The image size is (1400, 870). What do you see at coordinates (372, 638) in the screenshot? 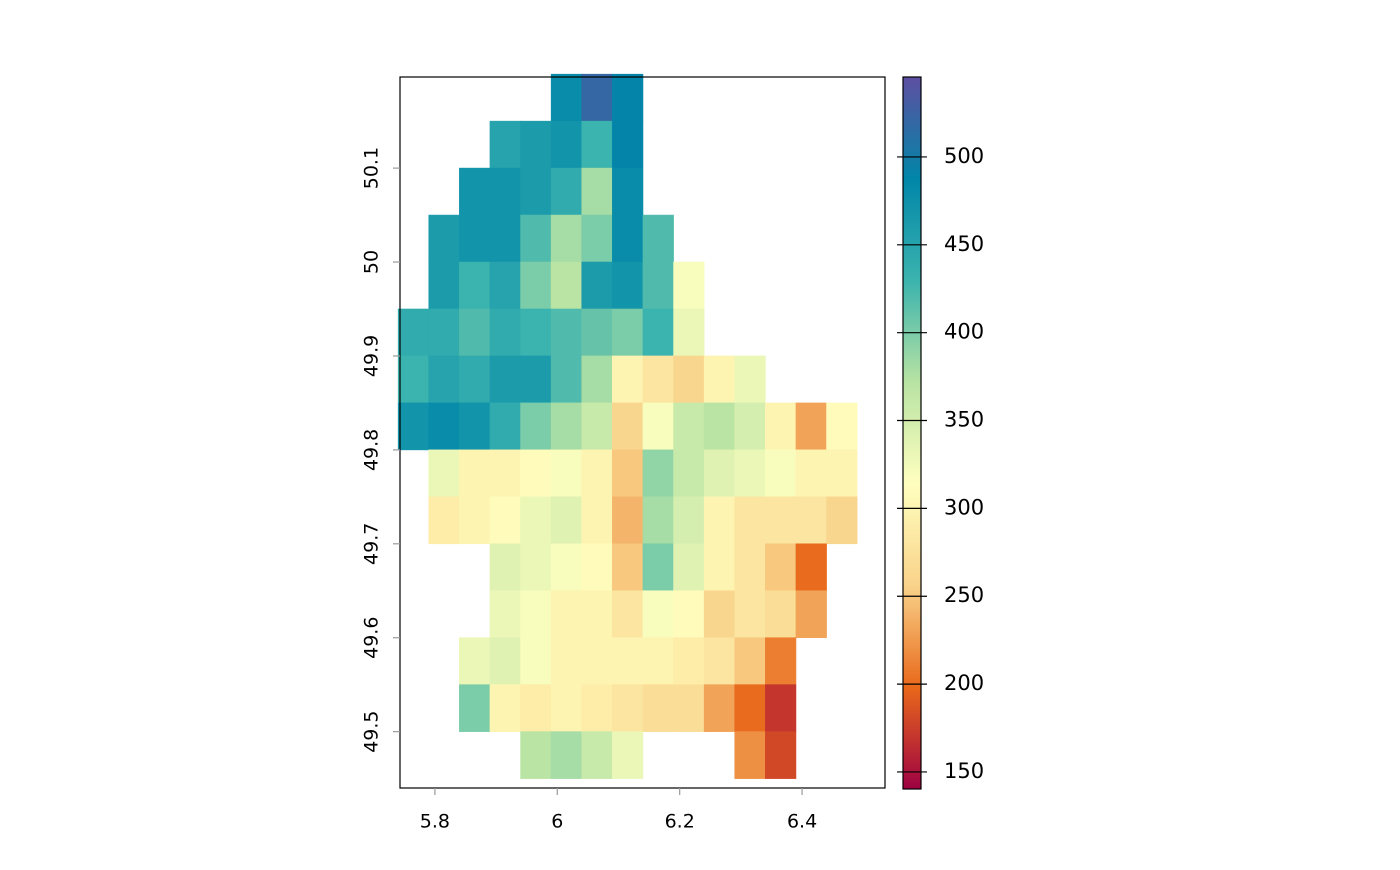
I see `y-tick-label: 49.6` at bounding box center [372, 638].